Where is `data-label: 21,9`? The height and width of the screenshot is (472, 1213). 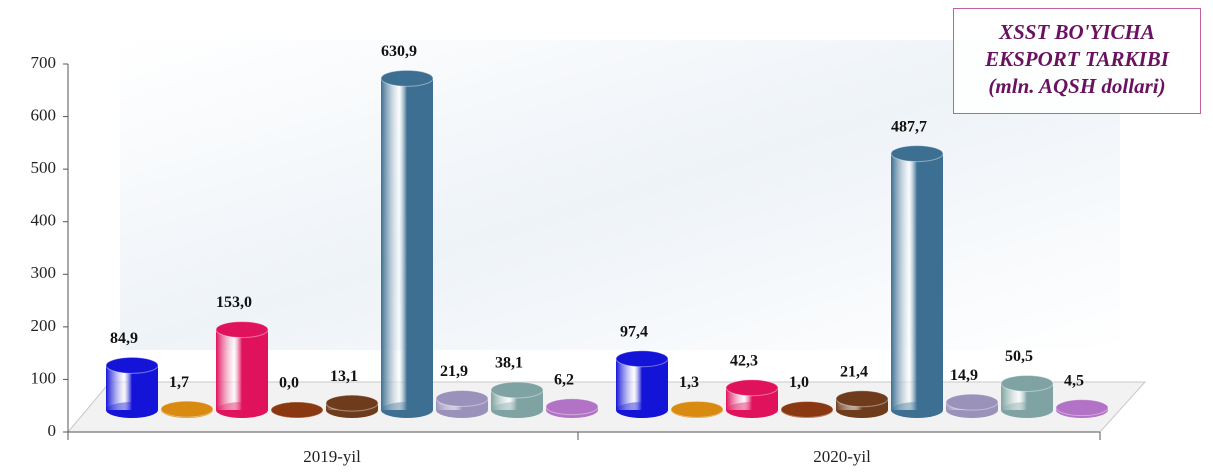 data-label: 21,9 is located at coordinates (454, 371).